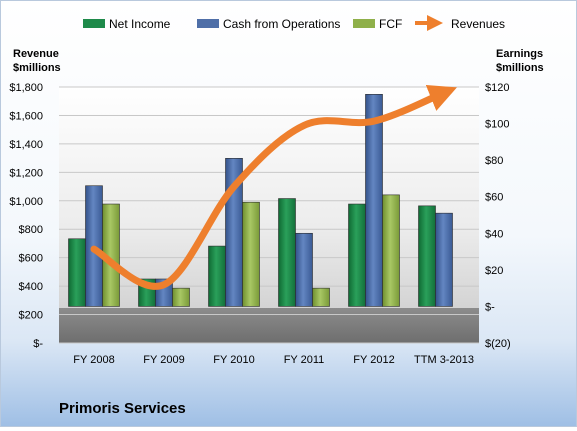 Image resolution: width=577 pixels, height=431 pixels. What do you see at coordinates (494, 198) in the screenshot?
I see `right-tick-label: $60` at bounding box center [494, 198].